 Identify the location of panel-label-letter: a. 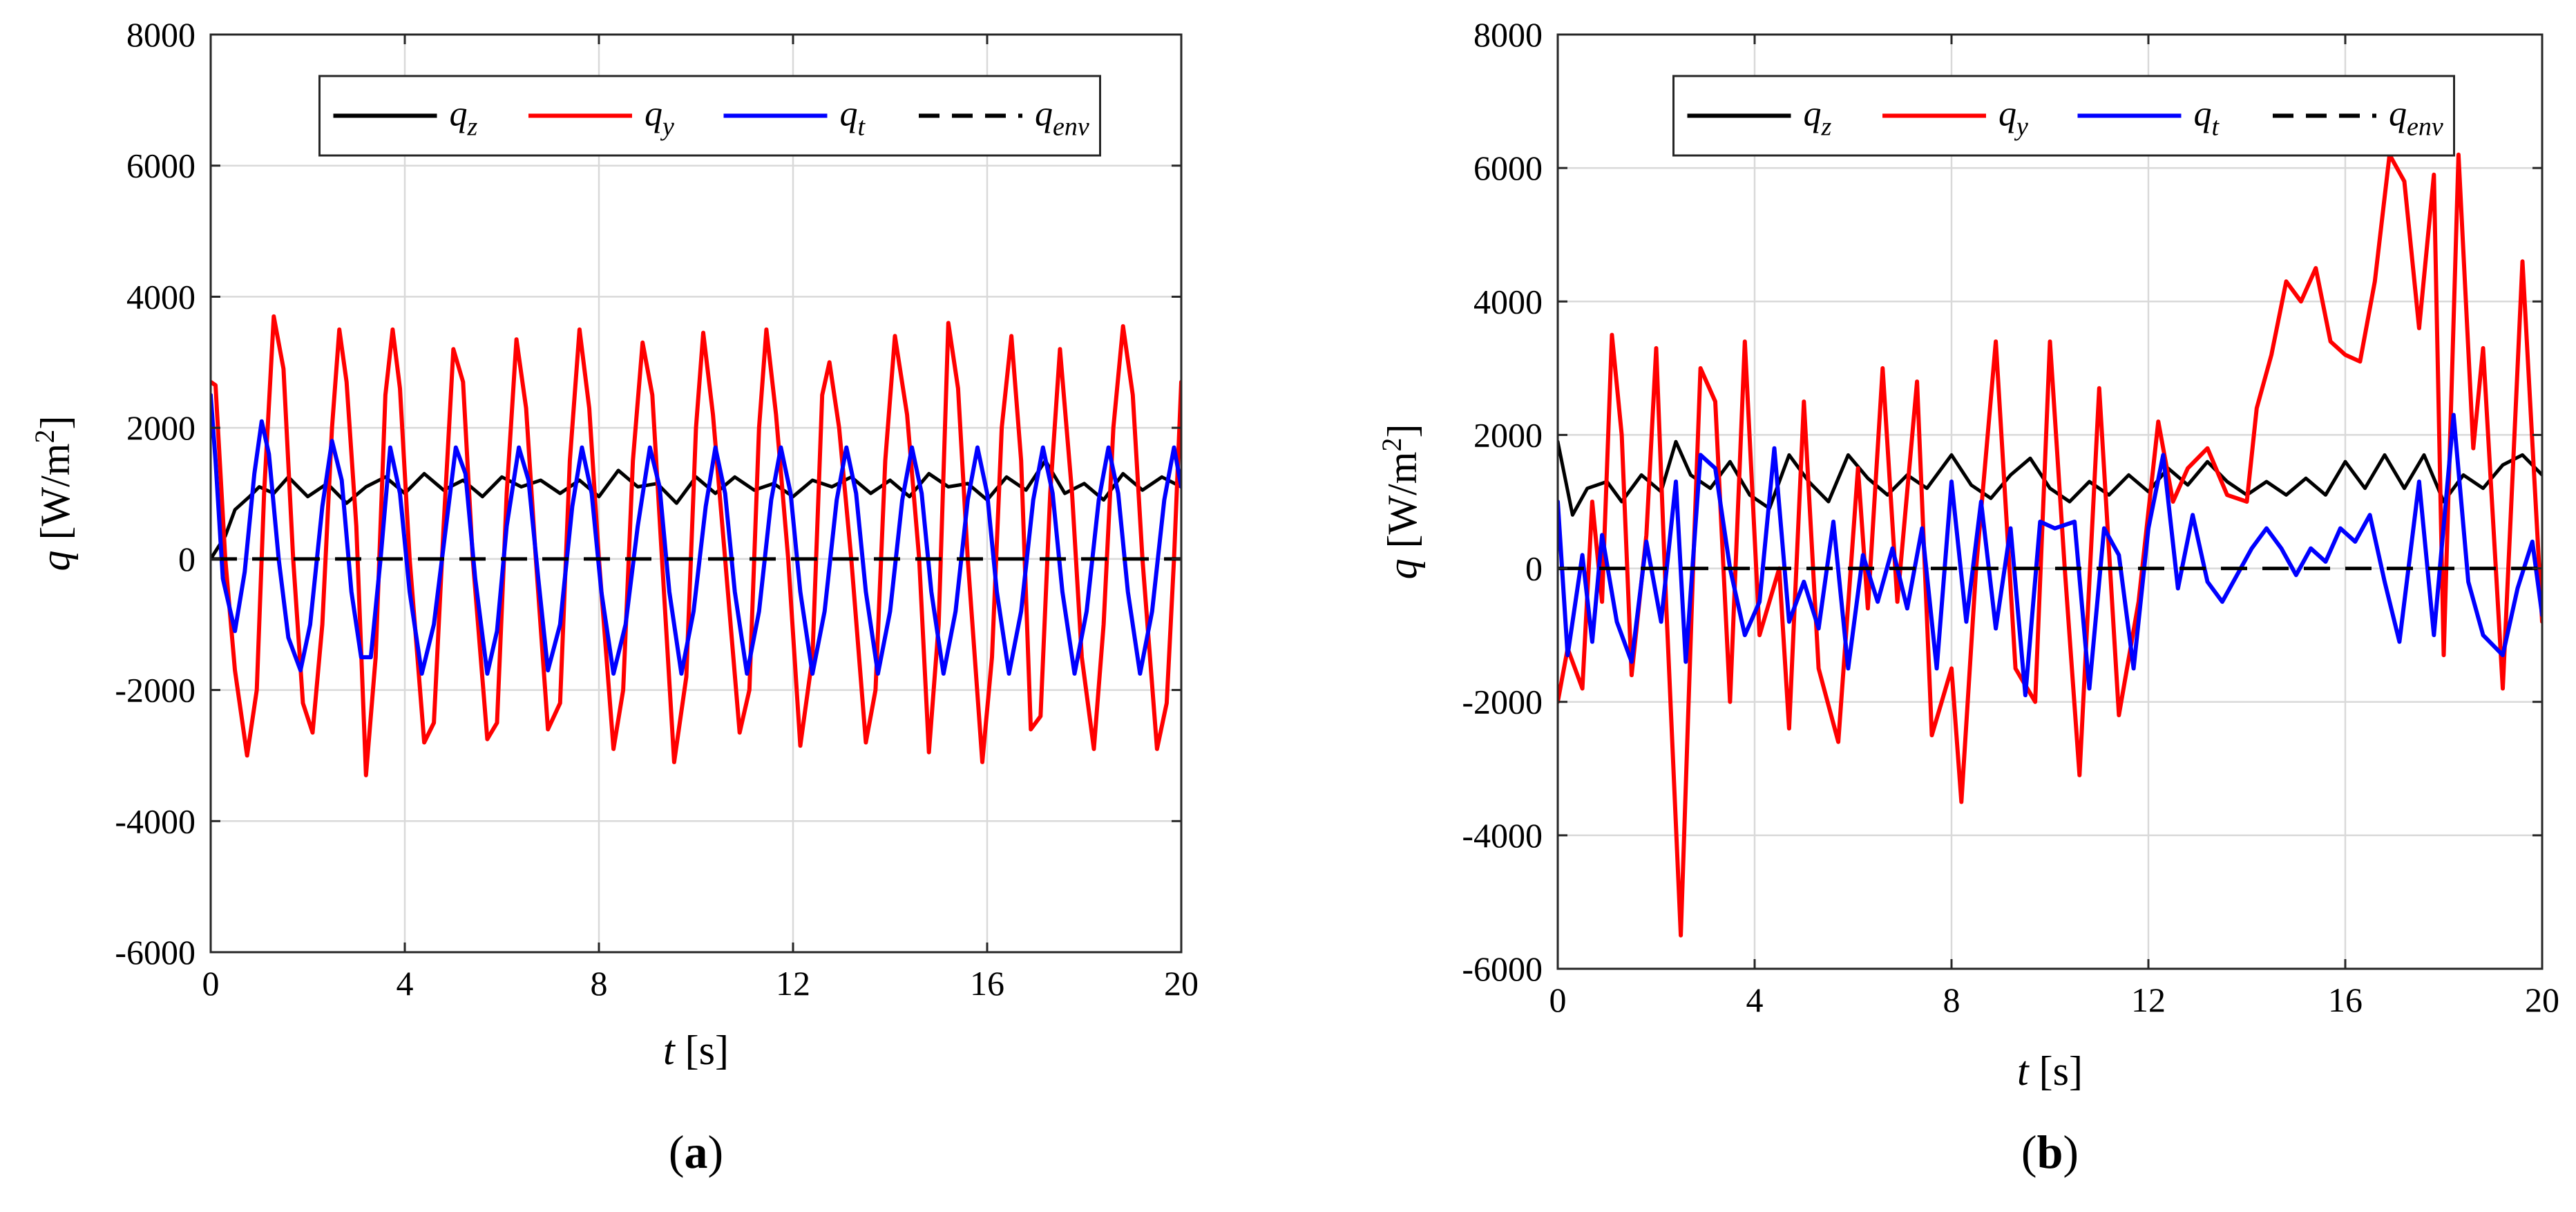
(696, 1152).